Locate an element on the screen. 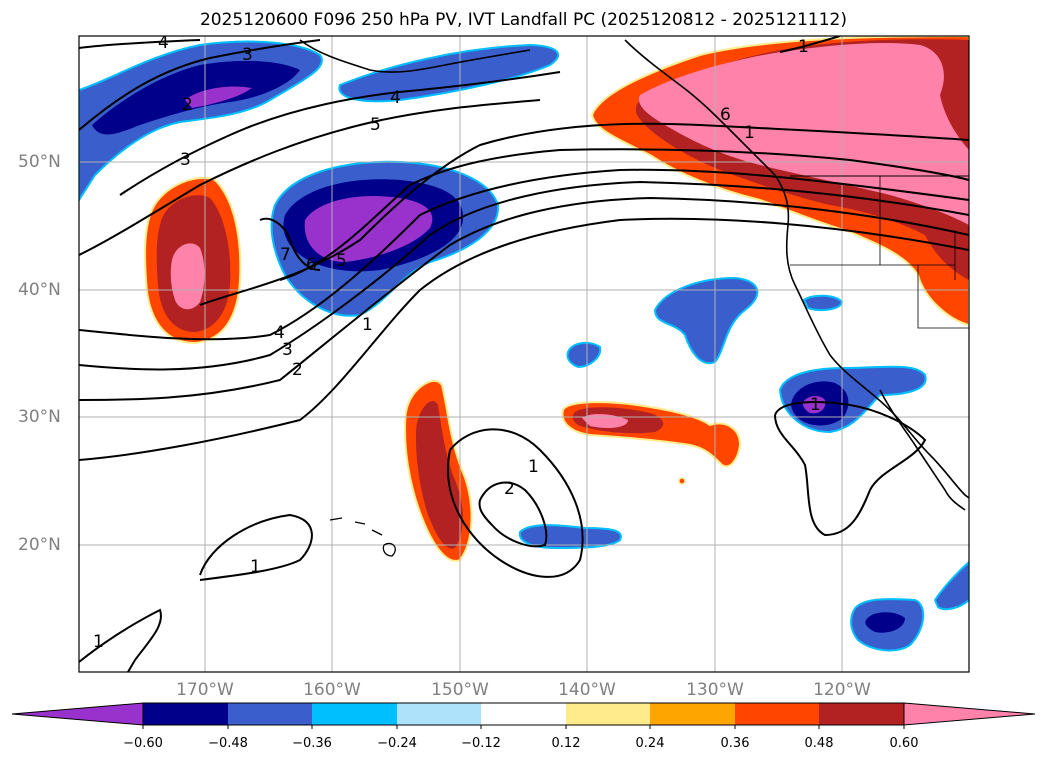 Image resolution: width=1047 pixels, height=765 pixels. colorbar-tick-label: 0.12 is located at coordinates (566, 743).